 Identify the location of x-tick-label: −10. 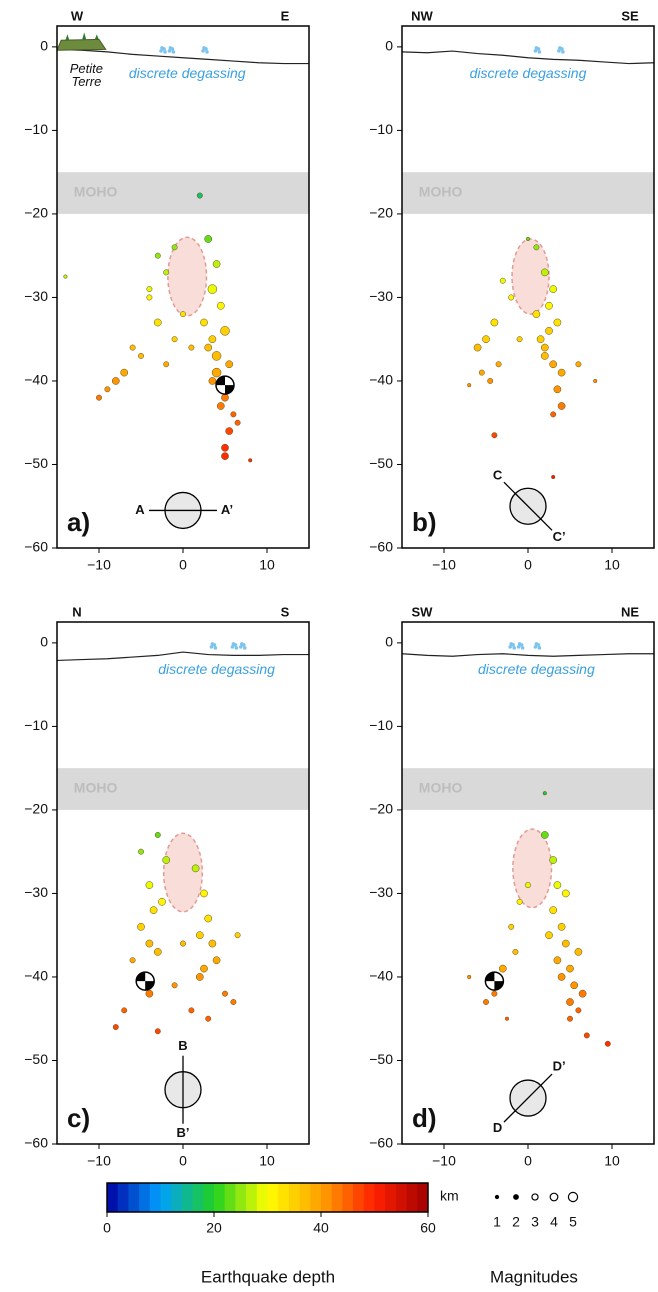
(99, 565).